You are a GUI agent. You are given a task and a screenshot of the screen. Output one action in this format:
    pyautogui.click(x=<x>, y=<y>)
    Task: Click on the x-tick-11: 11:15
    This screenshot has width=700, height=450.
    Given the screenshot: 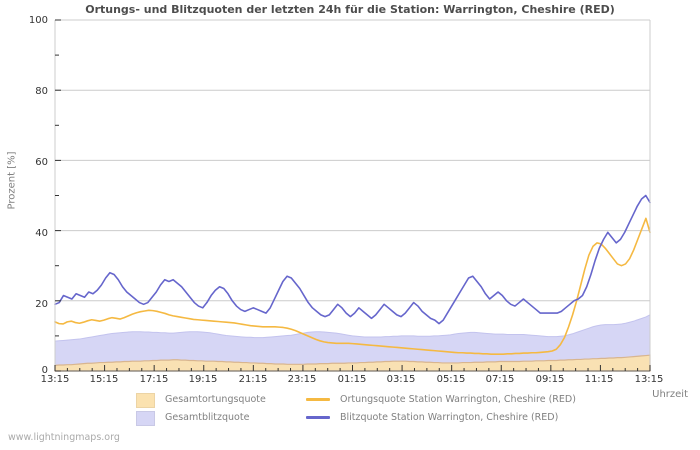 What is the action you would take?
    pyautogui.click(x=599, y=379)
    